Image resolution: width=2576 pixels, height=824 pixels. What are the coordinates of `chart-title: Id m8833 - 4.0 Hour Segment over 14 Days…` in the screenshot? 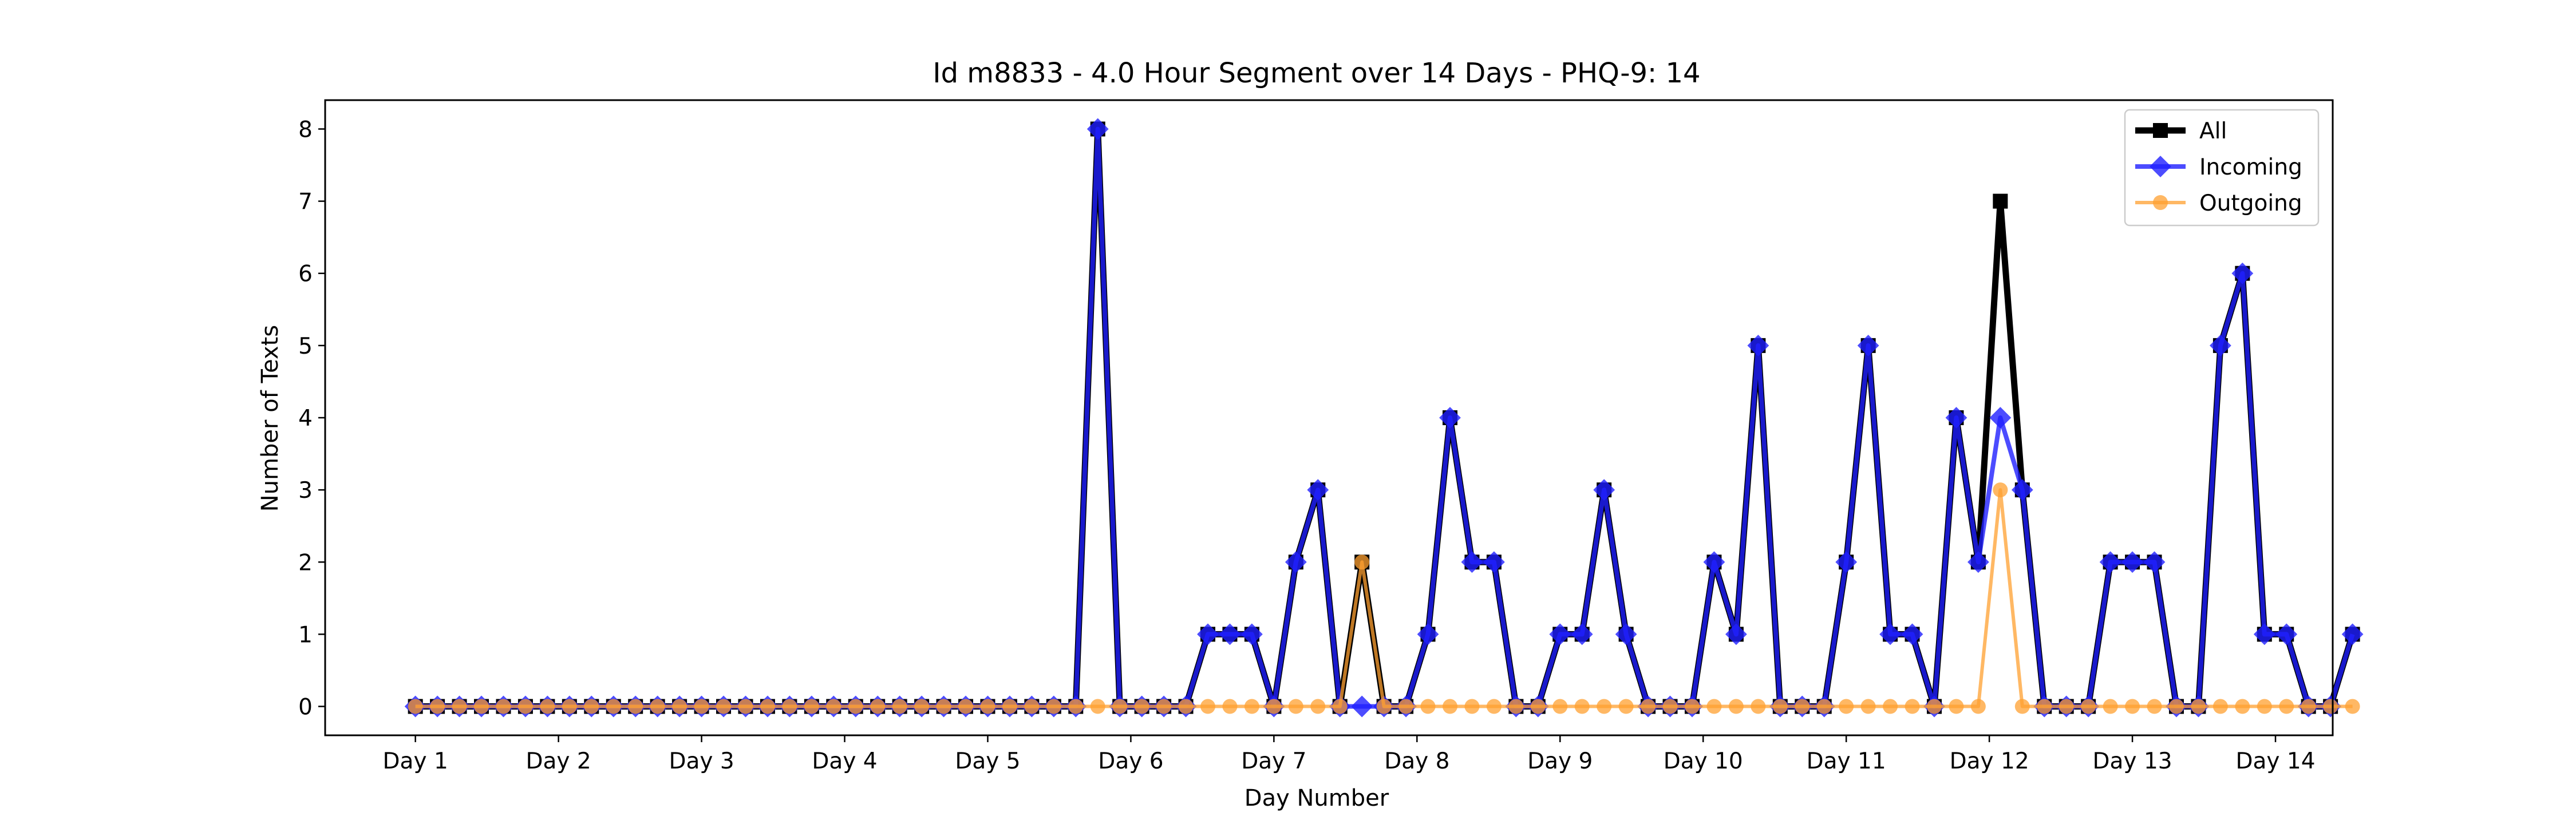 It's located at (1316, 73).